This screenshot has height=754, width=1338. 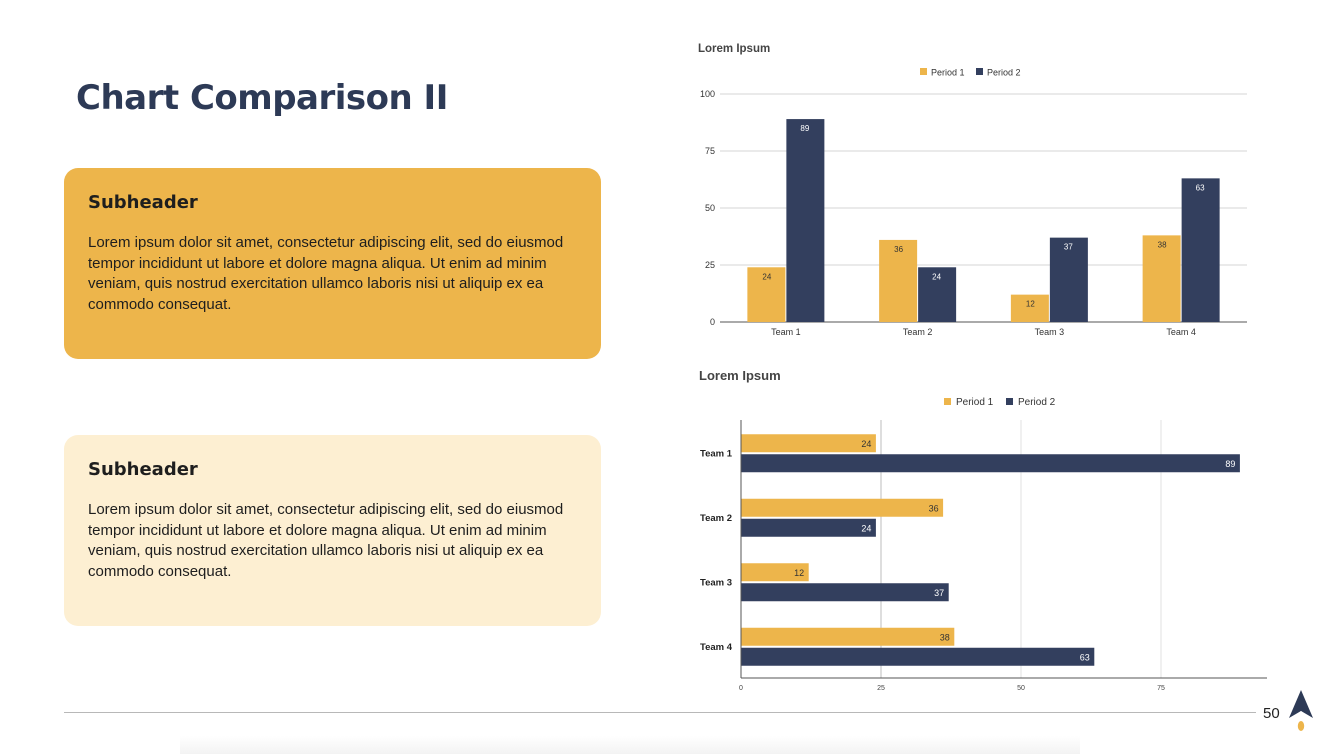 What do you see at coordinates (710, 151) in the screenshot?
I see `y-tick-label: 75` at bounding box center [710, 151].